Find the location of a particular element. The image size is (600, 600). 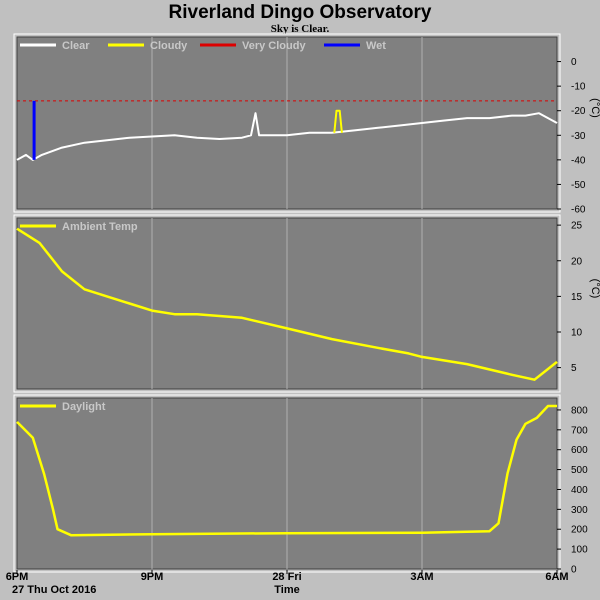

y-tick-label: 400 is located at coordinates (579, 490).